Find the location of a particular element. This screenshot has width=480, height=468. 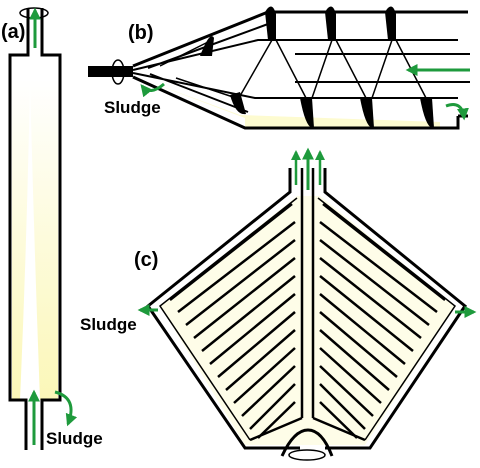

panel-b-sludge-fill is located at coordinates (295, 105).